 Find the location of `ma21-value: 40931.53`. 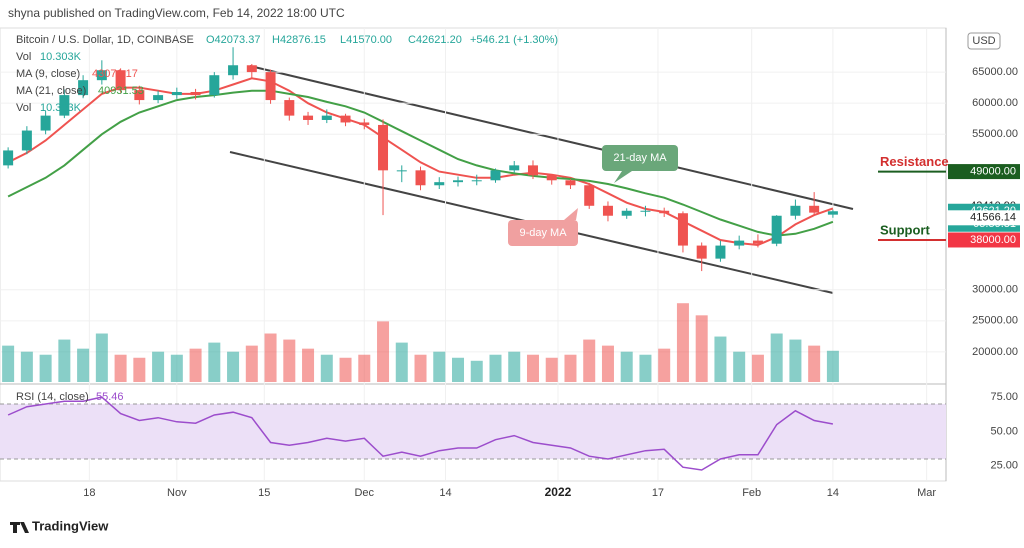

ma21-value: 40931.53 is located at coordinates (121, 91).